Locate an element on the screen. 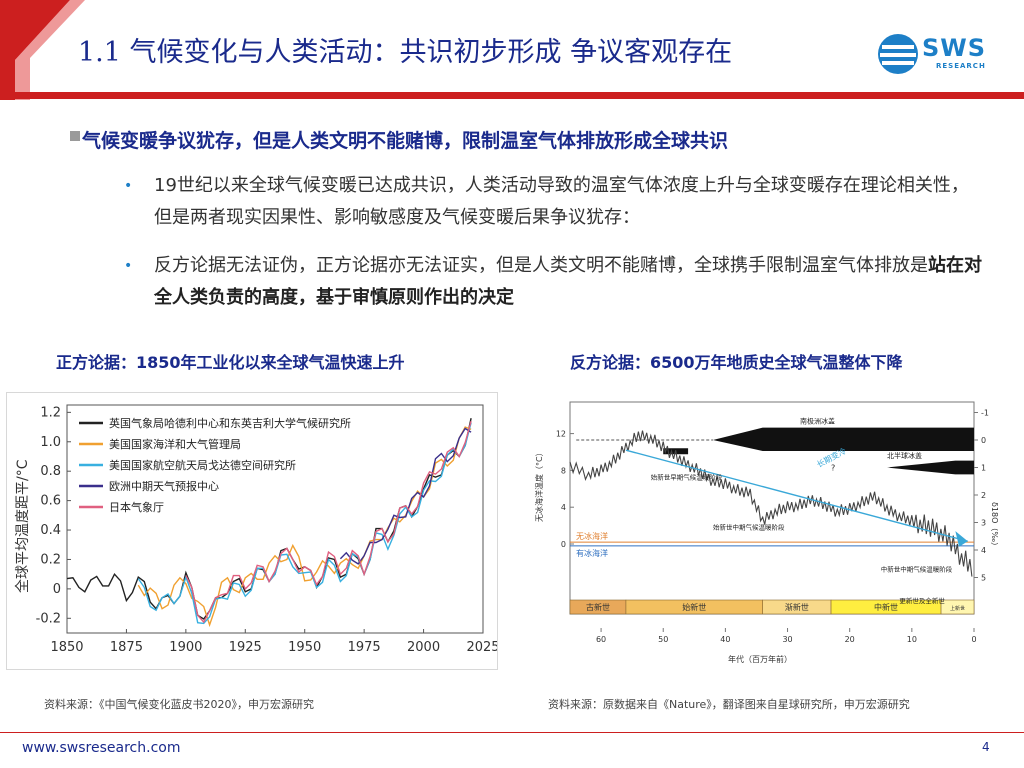 This screenshot has width=1024, height=768. square-bullet-icon is located at coordinates (75, 136).